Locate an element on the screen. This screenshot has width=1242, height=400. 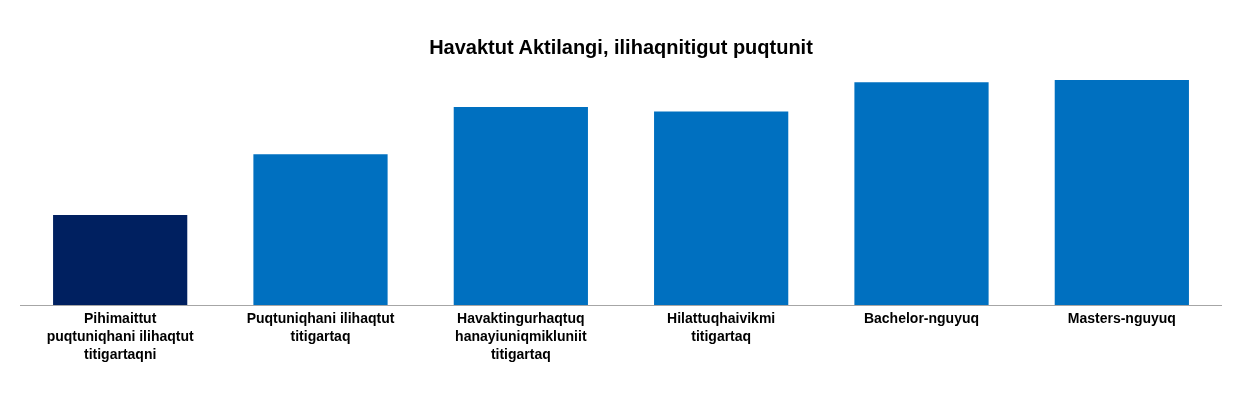
x-tick-label: Puqtuniqhani ilihaqtut titigartaq is located at coordinates (320, 326).